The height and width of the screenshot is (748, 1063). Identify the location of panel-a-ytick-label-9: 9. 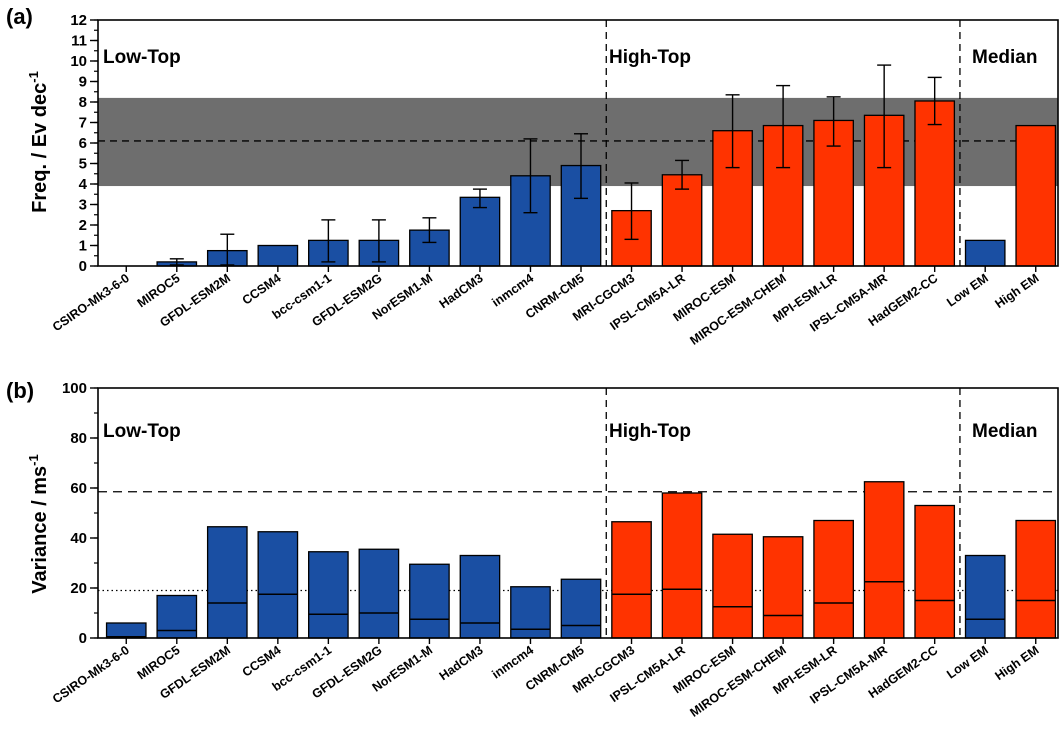
(83, 82).